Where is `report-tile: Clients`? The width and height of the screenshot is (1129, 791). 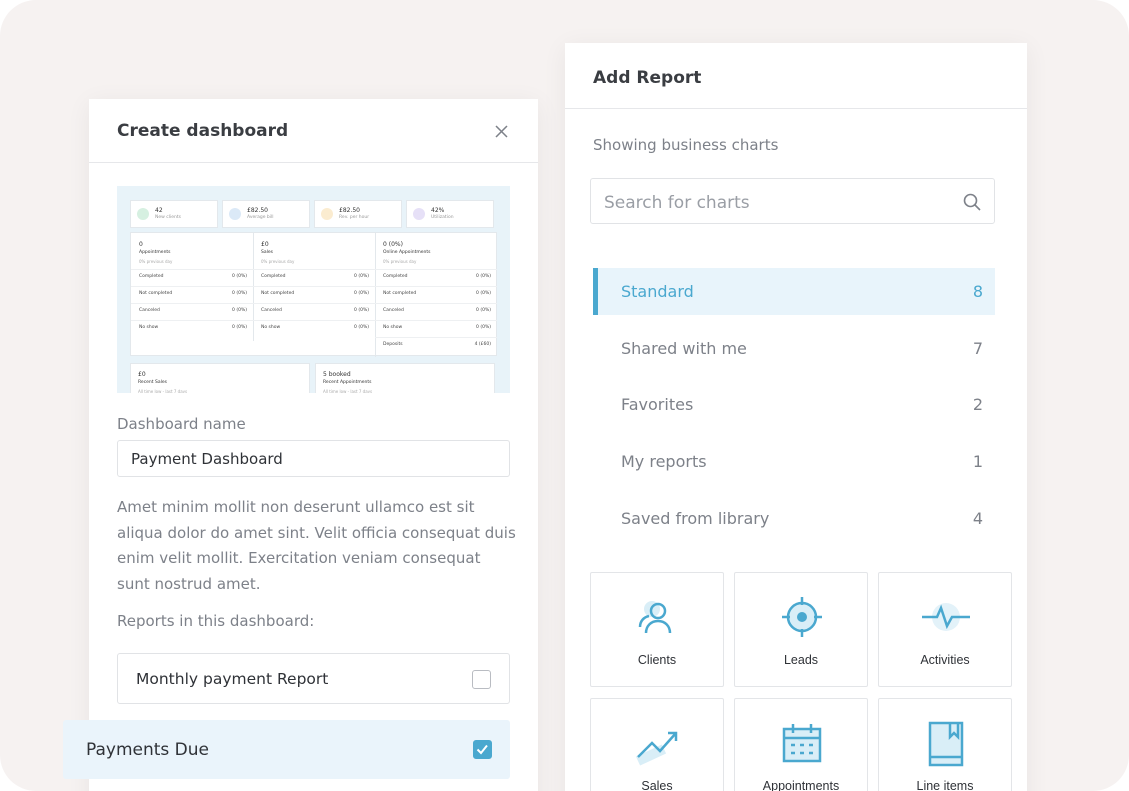 report-tile: Clients is located at coordinates (657, 629).